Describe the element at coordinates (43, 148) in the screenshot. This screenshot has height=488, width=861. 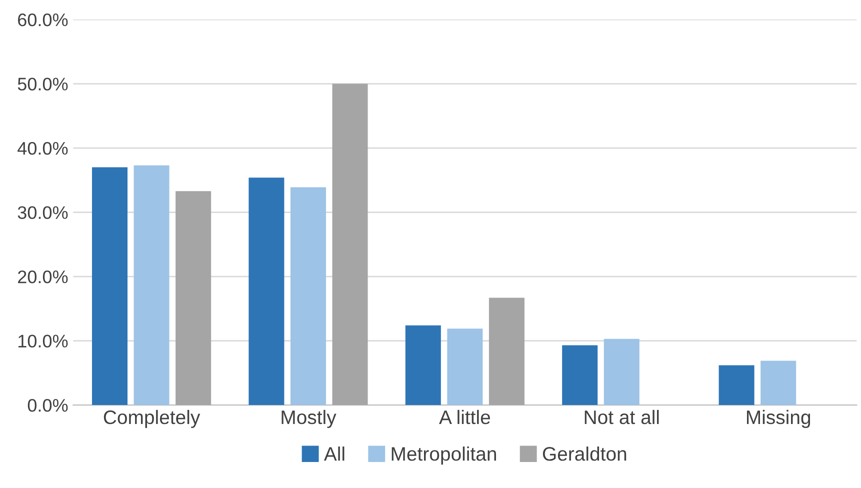
I see `y-tick-label: 40.0%` at that location.